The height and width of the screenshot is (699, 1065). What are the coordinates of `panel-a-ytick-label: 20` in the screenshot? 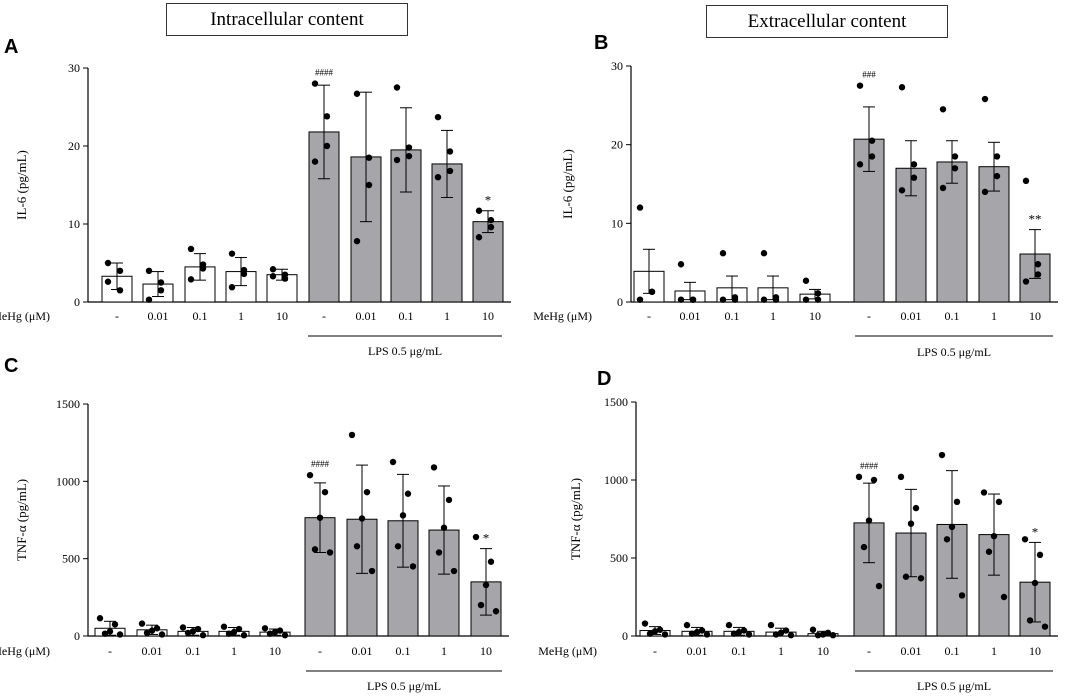 It's located at (74, 146).